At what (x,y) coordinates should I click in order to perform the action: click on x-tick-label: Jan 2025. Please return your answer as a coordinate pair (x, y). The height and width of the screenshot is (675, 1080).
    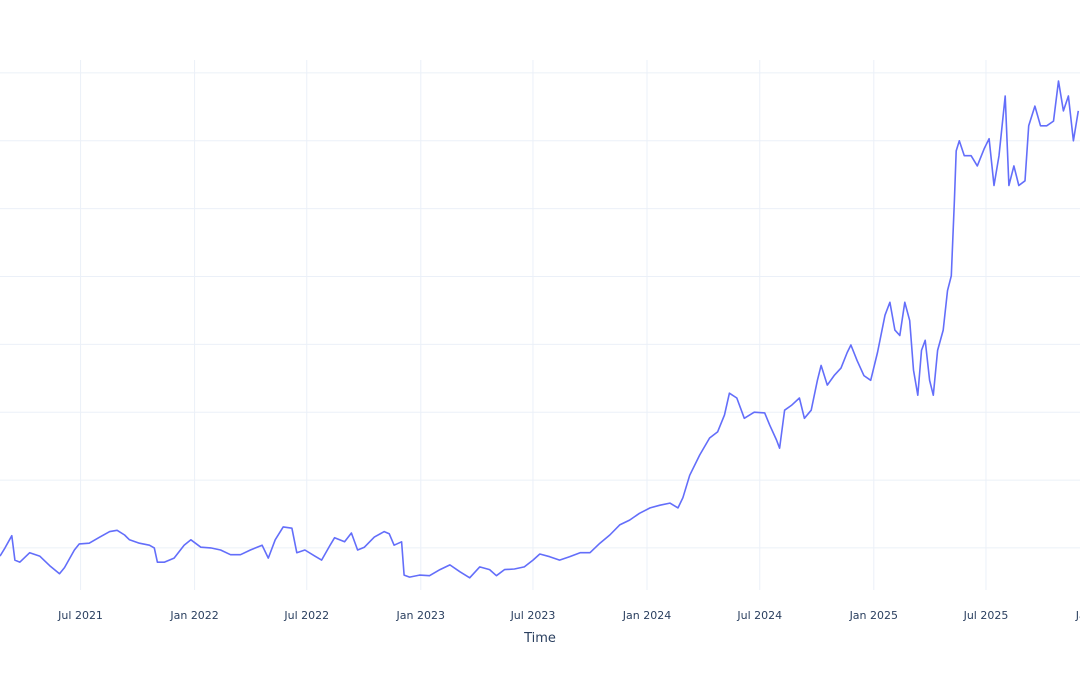
    Looking at the image, I should click on (873, 615).